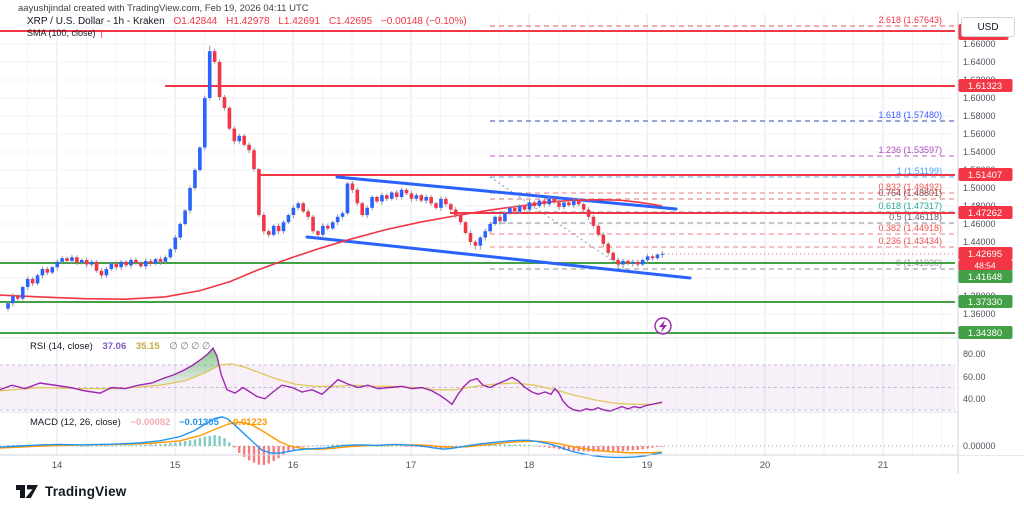 The image size is (1024, 509). What do you see at coordinates (75, 422) in the screenshot?
I see `macd-label: MACD (12, 26, close)` at bounding box center [75, 422].